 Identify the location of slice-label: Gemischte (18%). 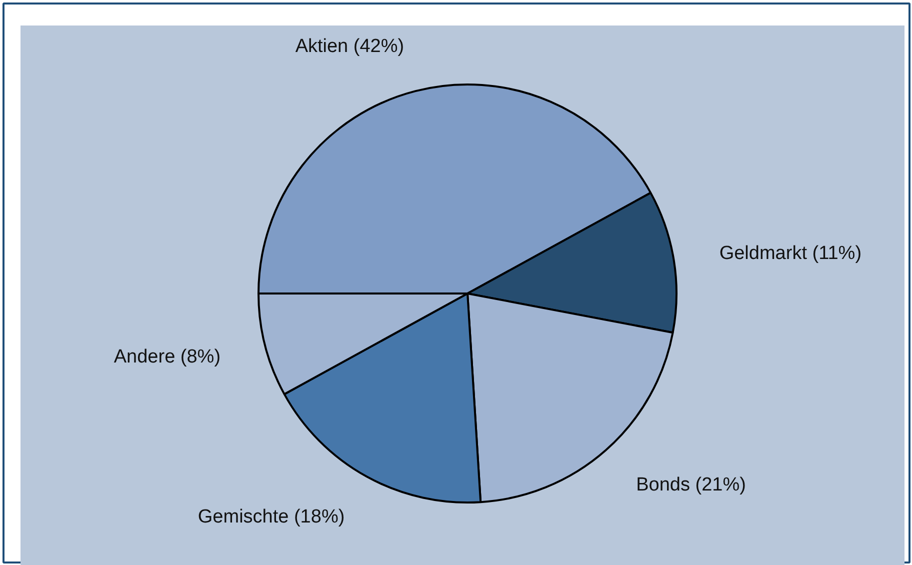
(271, 517).